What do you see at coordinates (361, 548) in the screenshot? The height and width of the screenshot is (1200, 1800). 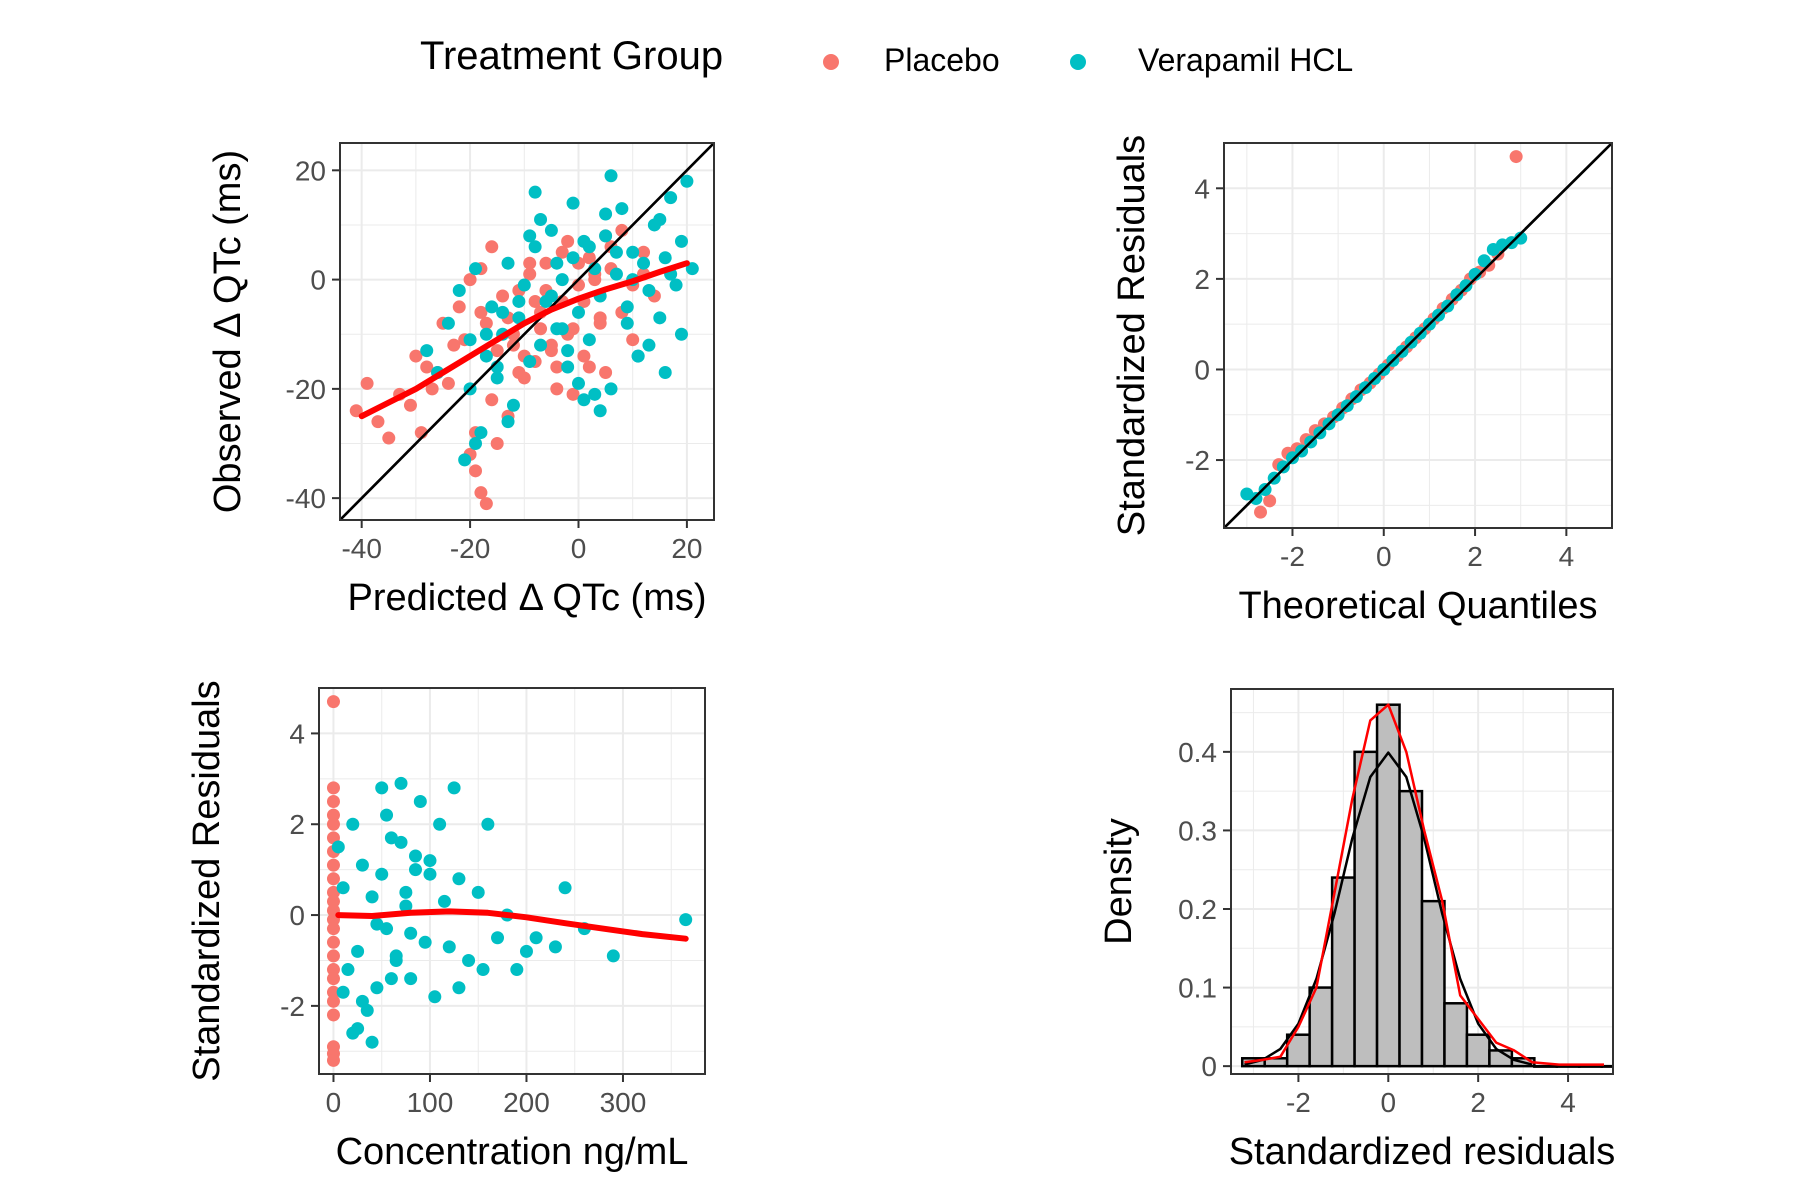 I see `x-tick-label: -40` at bounding box center [361, 548].